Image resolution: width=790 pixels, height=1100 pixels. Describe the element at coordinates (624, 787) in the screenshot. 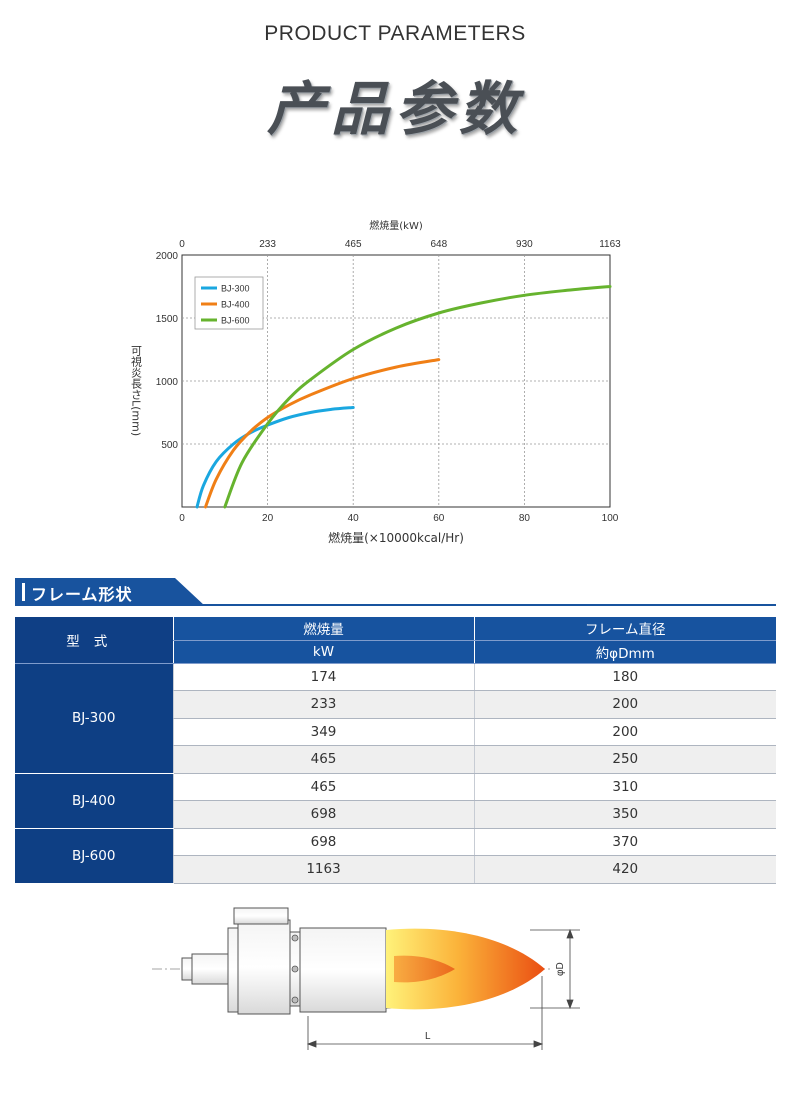

I see `diameter-cell: 310` at that location.